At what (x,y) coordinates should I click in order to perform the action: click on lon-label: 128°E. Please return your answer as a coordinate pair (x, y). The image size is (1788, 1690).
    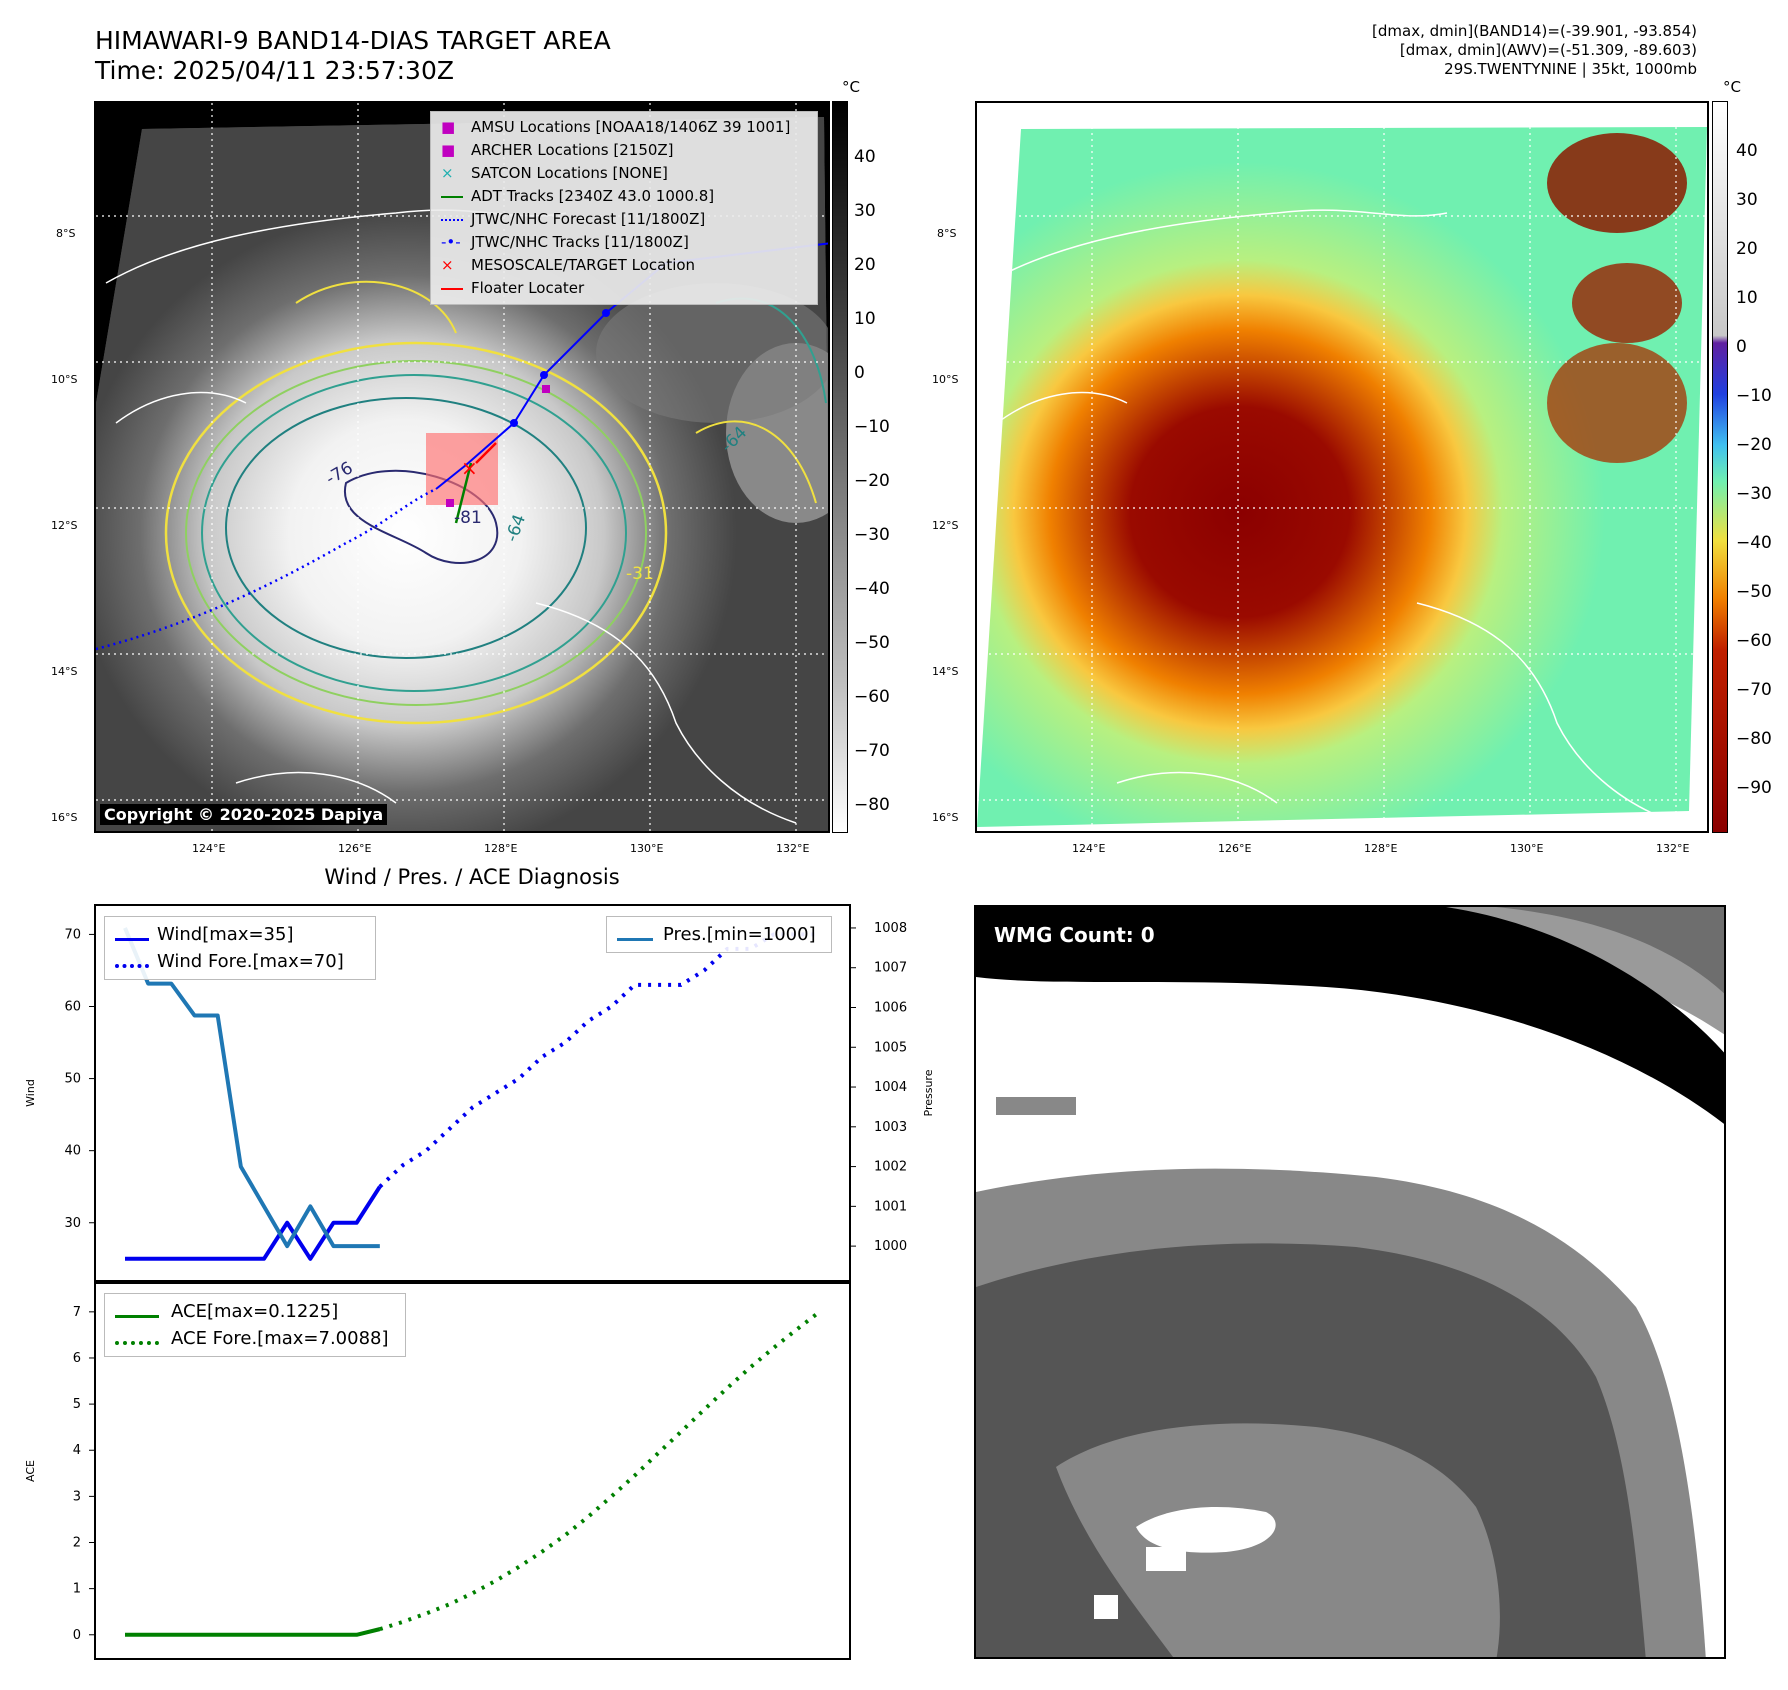
    Looking at the image, I should click on (501, 848).